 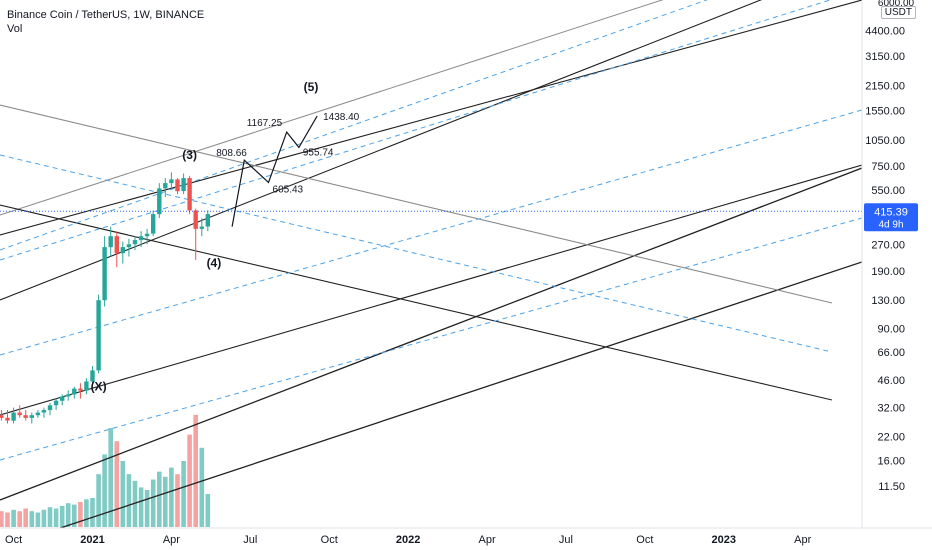 What do you see at coordinates (214, 263) in the screenshot?
I see `wave-label: (4)` at bounding box center [214, 263].